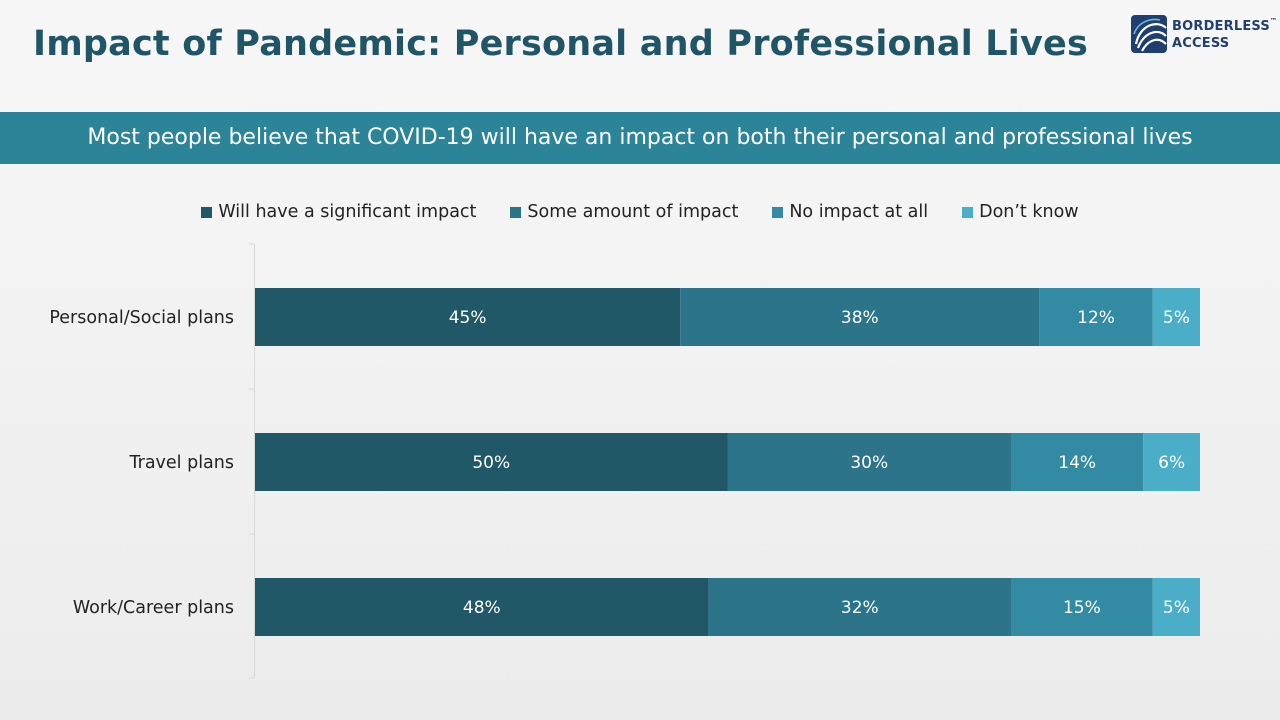  Describe the element at coordinates (1149, 34) in the screenshot. I see `logo-globe-icon` at that location.